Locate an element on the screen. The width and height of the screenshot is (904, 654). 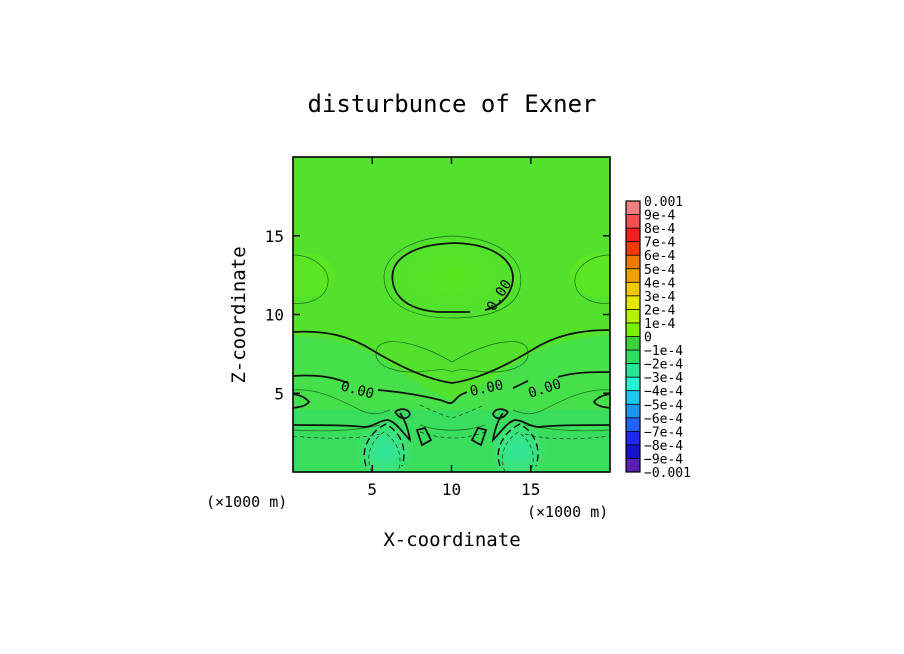
colorbar-label: 5e-4 is located at coordinates (659, 270).